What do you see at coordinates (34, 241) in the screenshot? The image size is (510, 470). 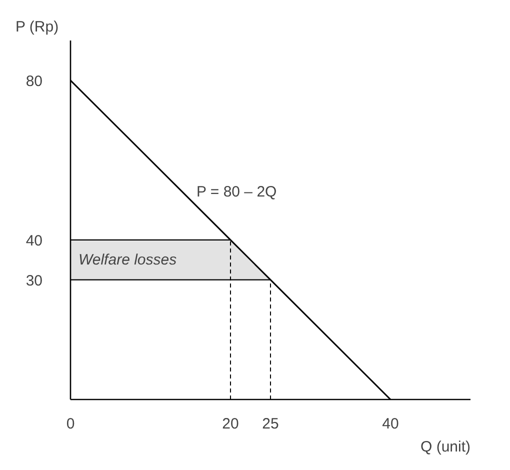 I see `y-tick-label: 40` at bounding box center [34, 241].